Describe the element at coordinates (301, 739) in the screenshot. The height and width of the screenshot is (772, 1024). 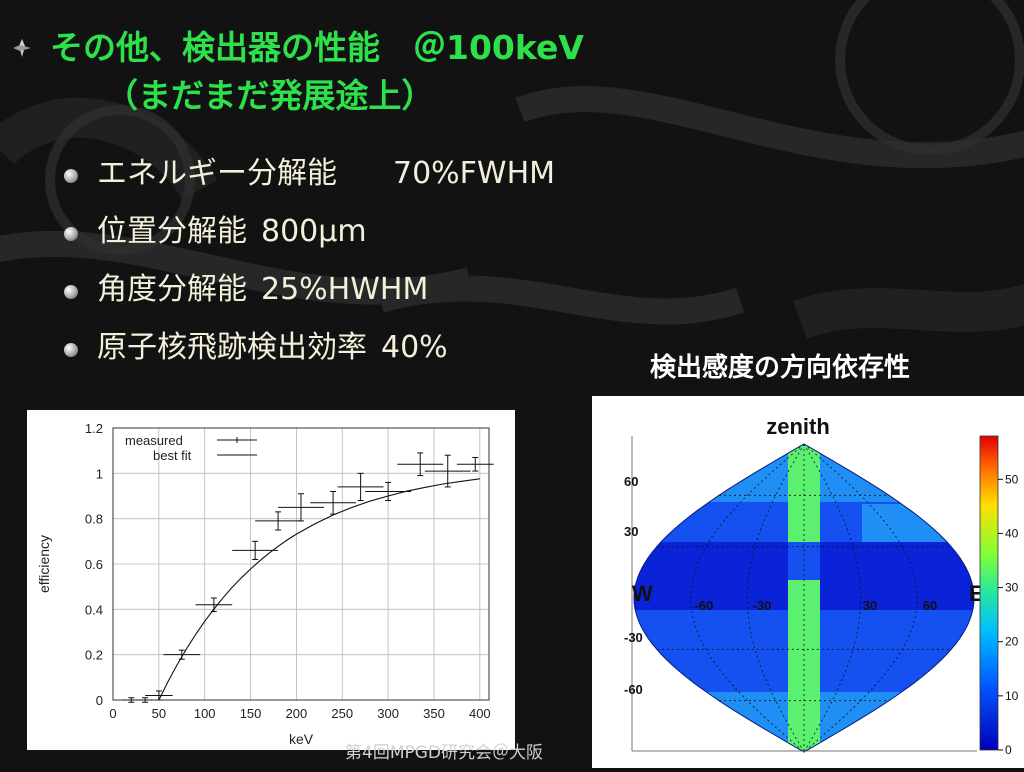
I see `x-axis-label: keV` at that location.